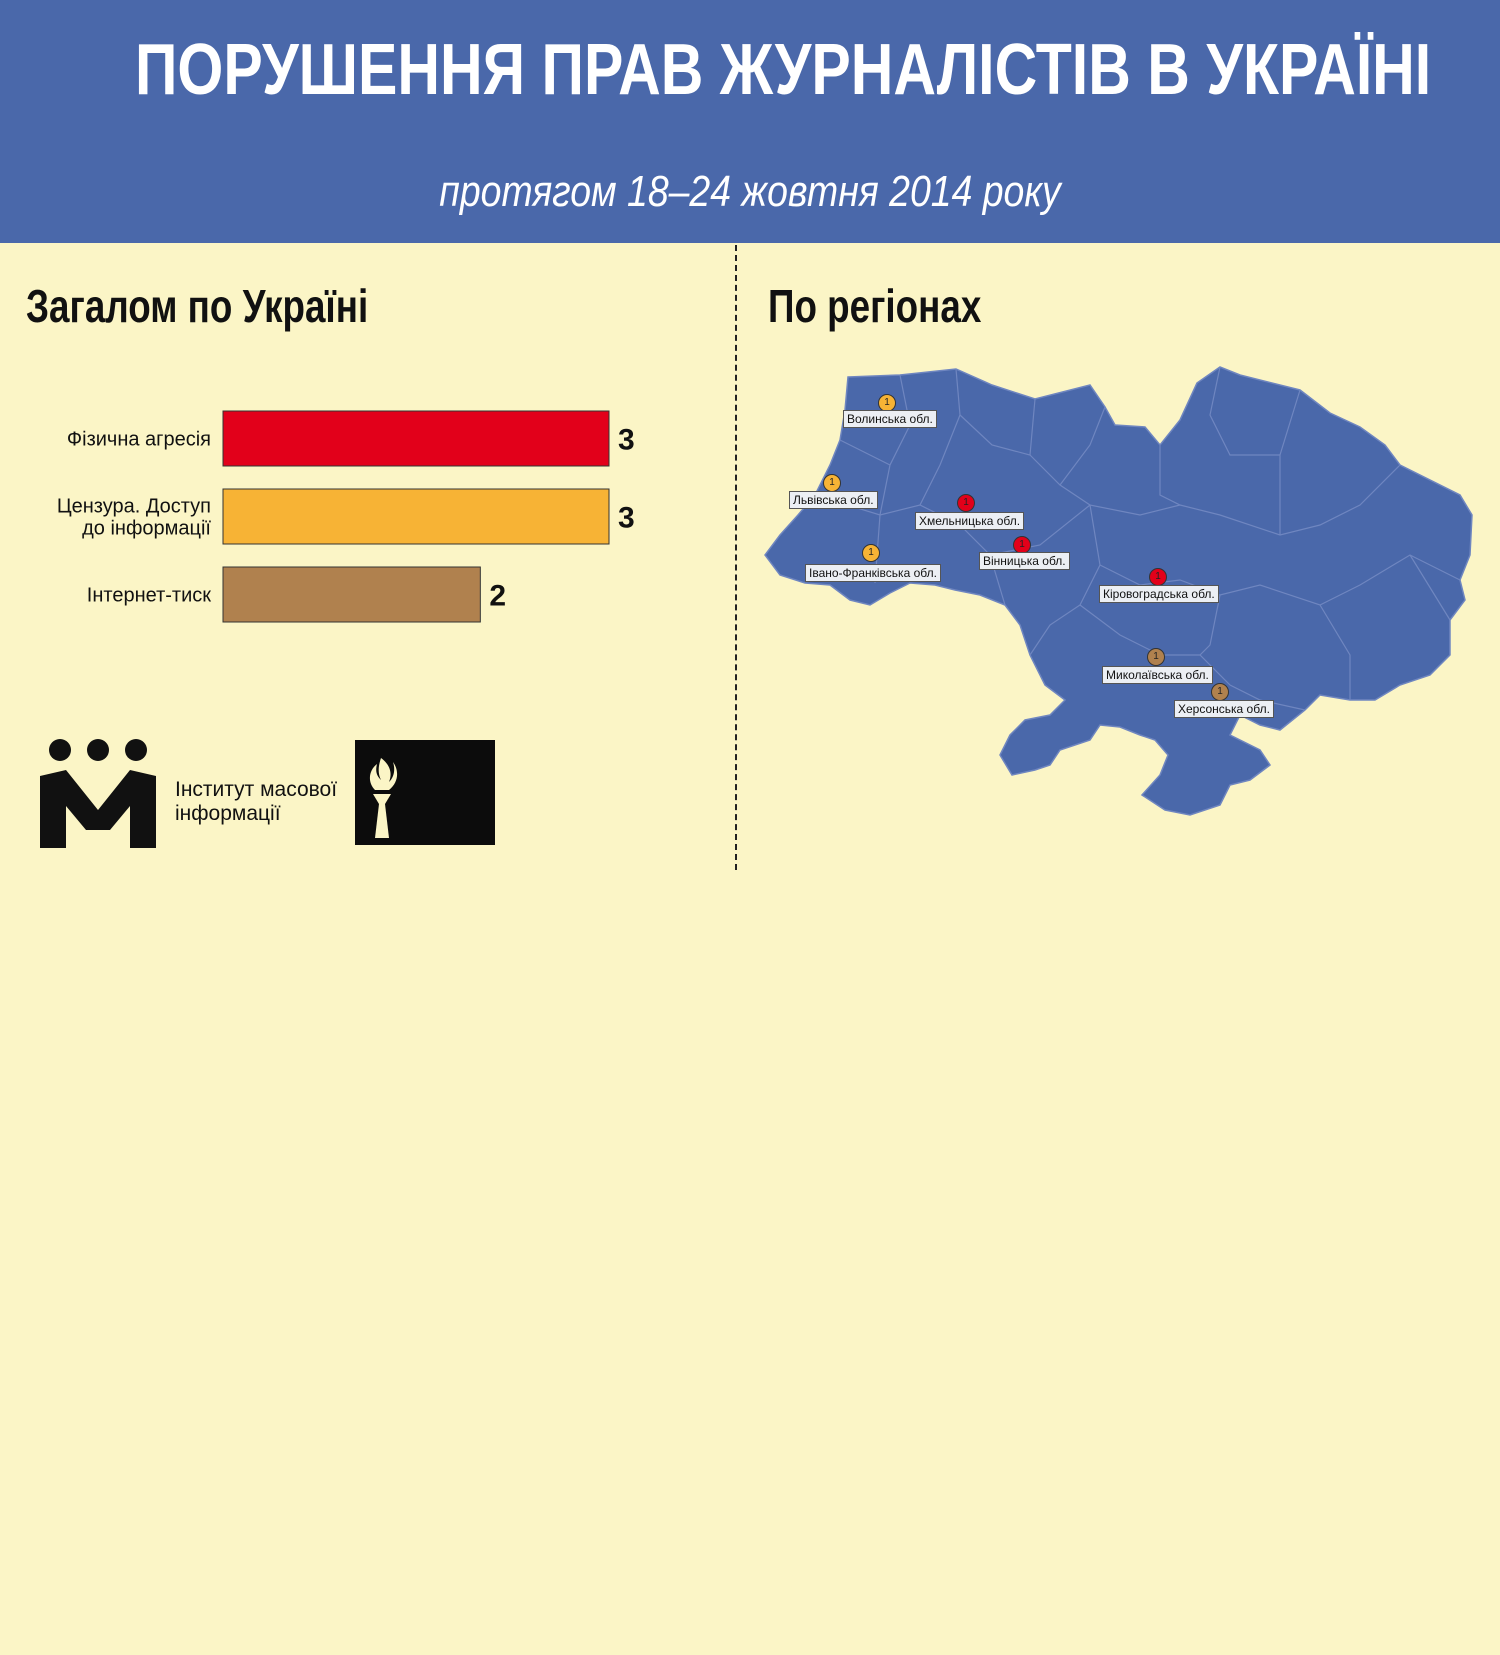 Image resolution: width=1500 pixels, height=1655 pixels. I want to click on regions-section-title: По регіонах, so click(875, 306).